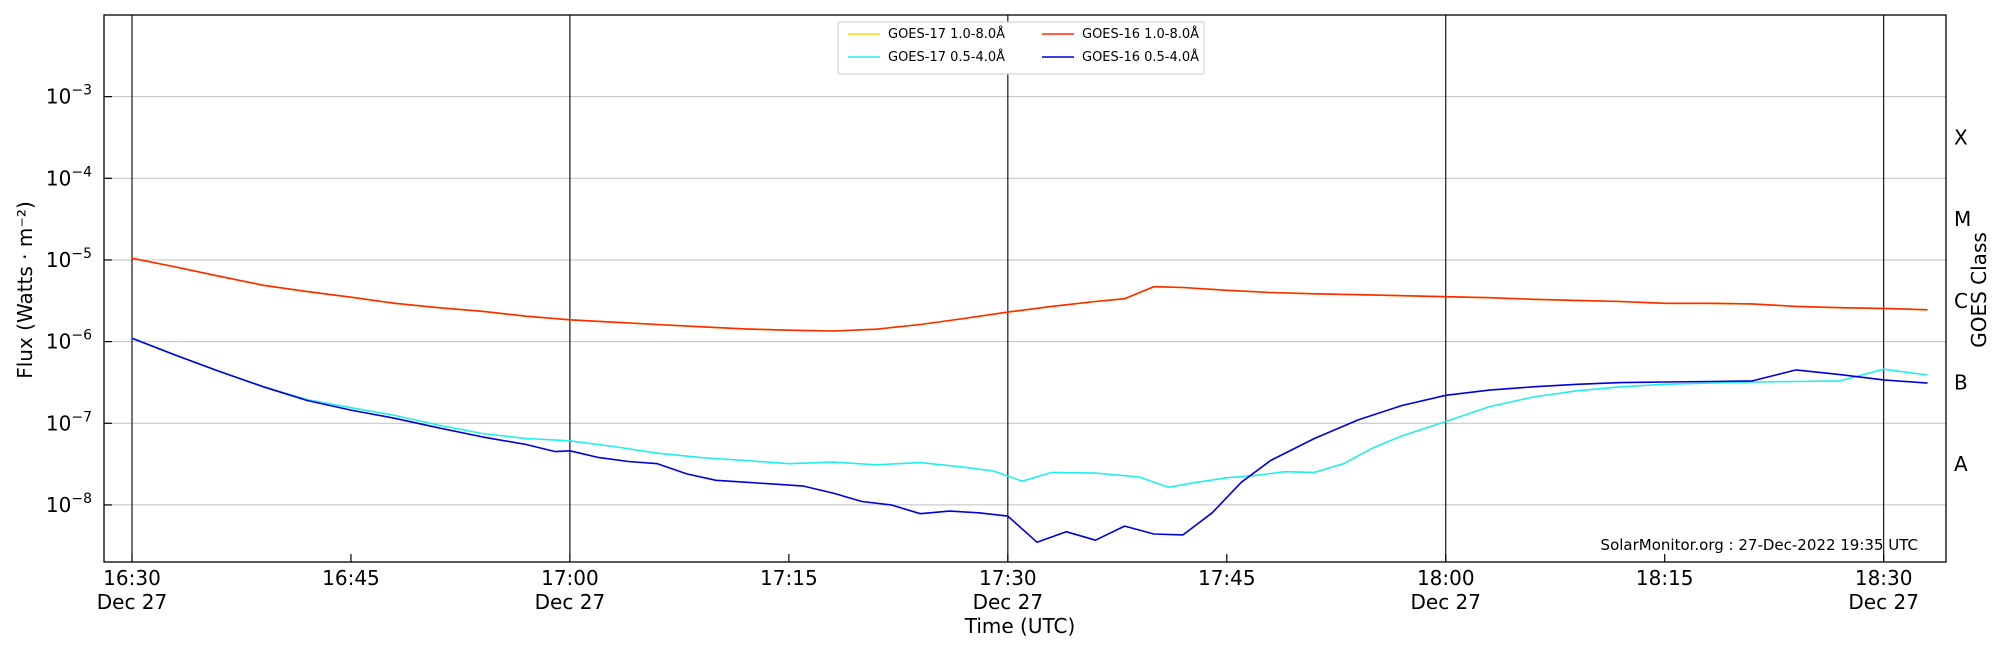  Describe the element at coordinates (1140, 34) in the screenshot. I see `legend-label: GOES-16 1.0-8.0Å` at that location.